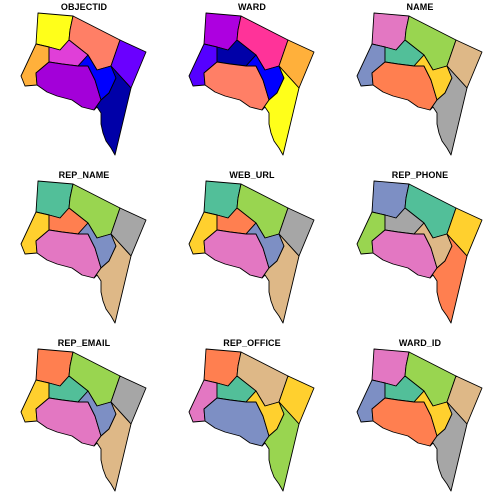 The image size is (504, 504). I want to click on panel-title: OBJECTID, so click(84, 7).